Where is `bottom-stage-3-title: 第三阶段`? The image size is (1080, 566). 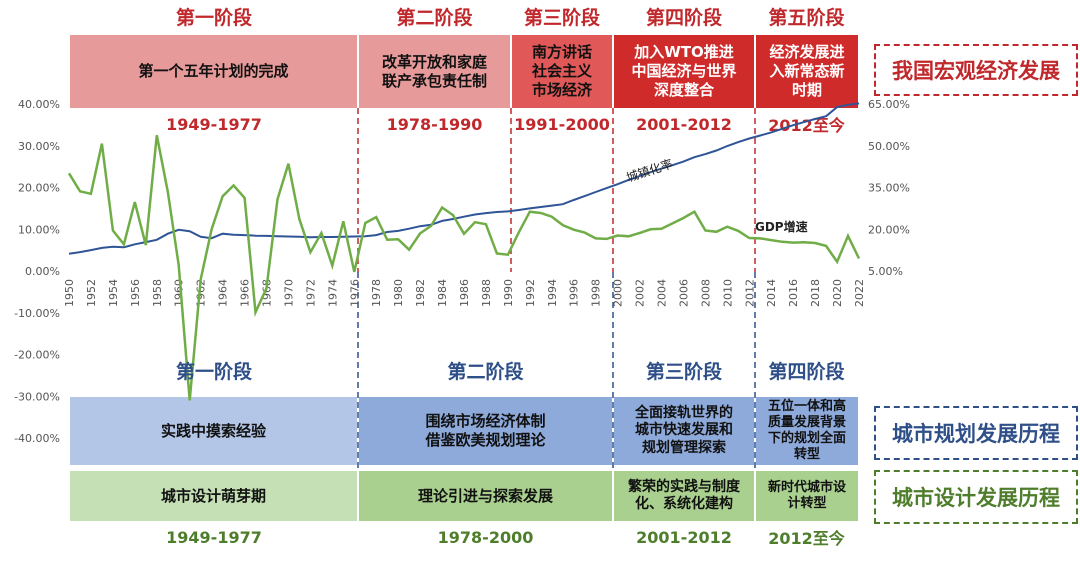
bottom-stage-3-title: 第三阶段 is located at coordinates (683, 371).